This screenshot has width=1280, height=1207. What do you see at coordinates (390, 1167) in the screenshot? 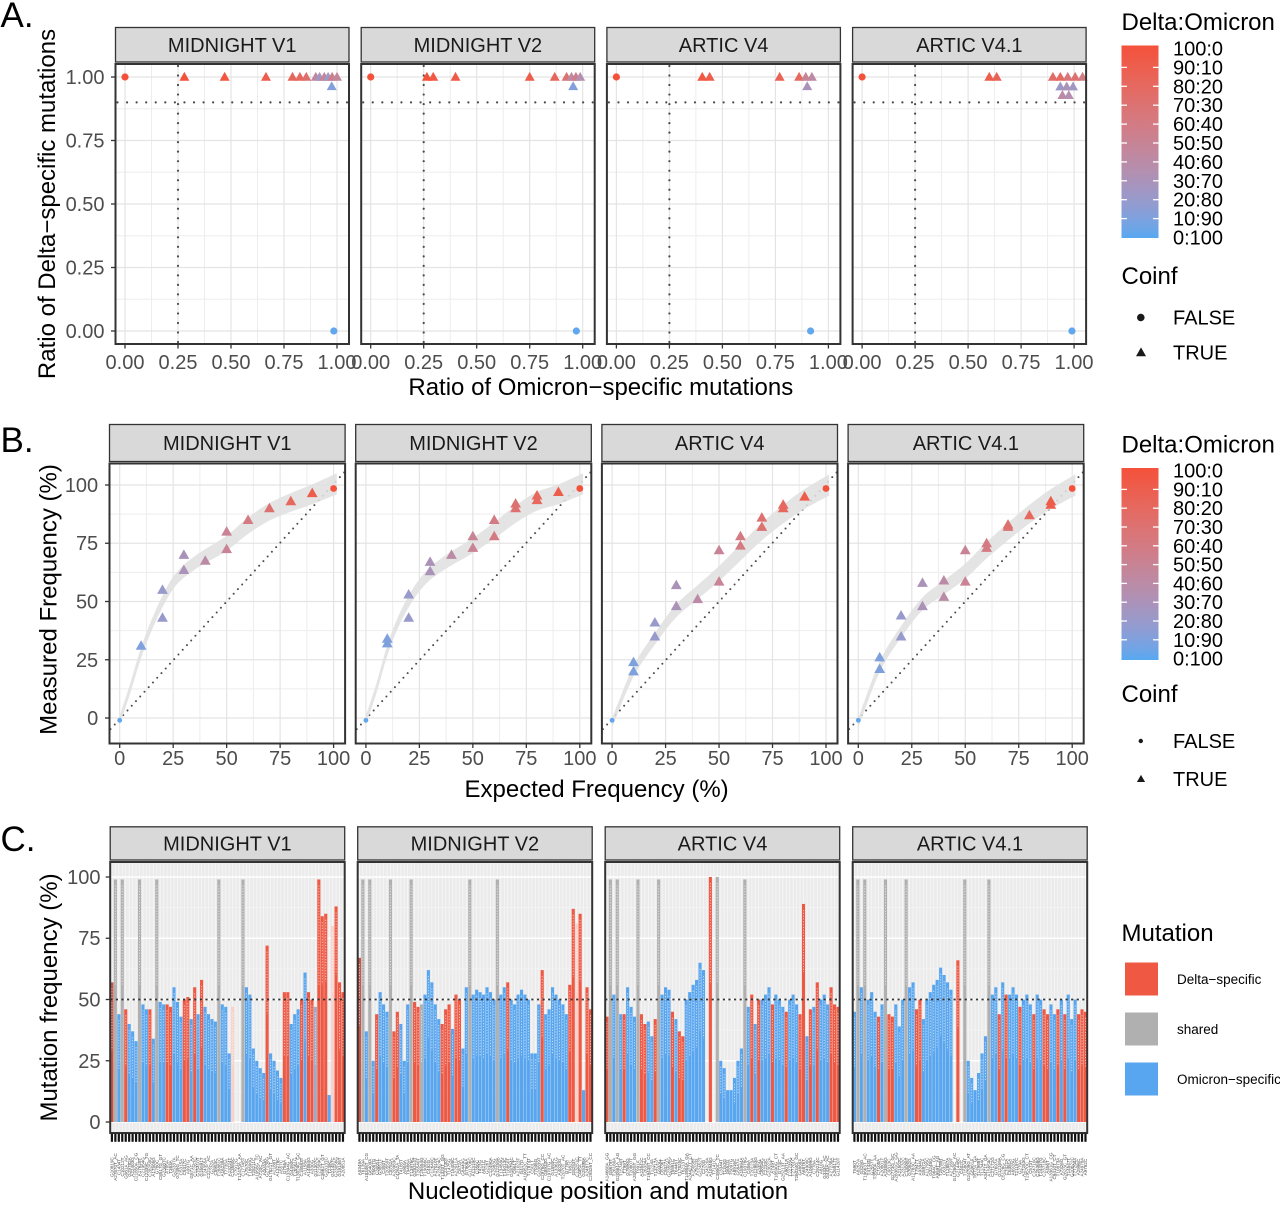
I see `svg-text: C8752A` at bounding box center [390, 1167].